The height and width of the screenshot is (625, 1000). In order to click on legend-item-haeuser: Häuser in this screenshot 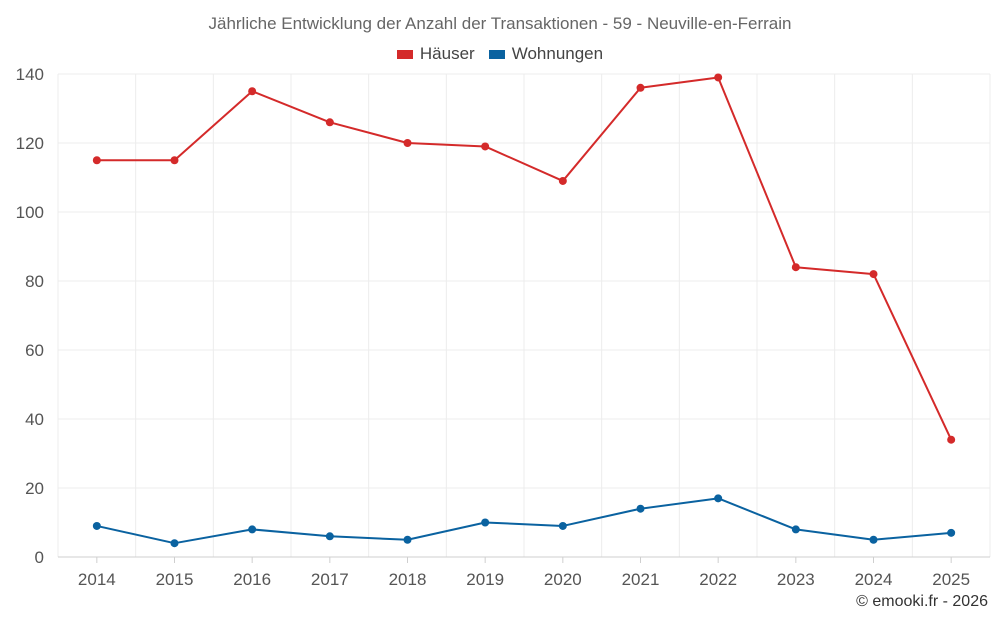, I will do `click(435, 54)`.